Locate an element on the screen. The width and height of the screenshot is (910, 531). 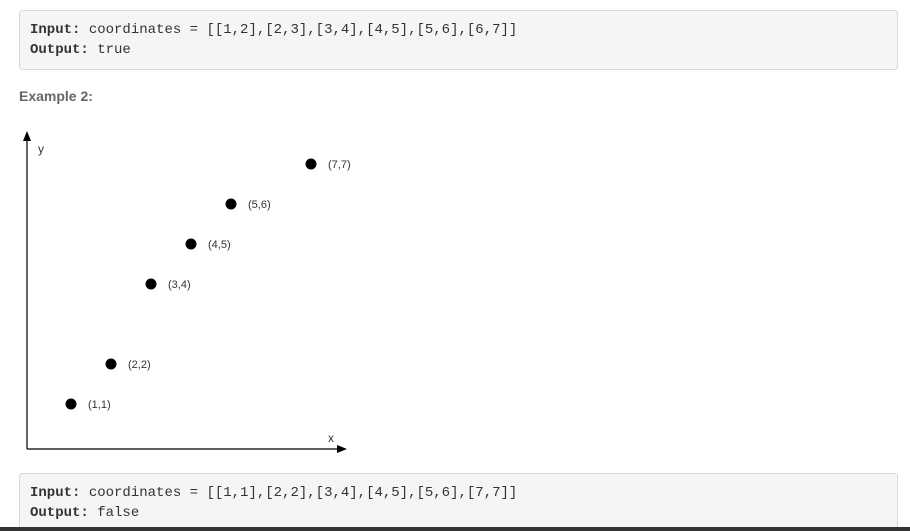
bottom-toolbar-edge is located at coordinates (455, 529).